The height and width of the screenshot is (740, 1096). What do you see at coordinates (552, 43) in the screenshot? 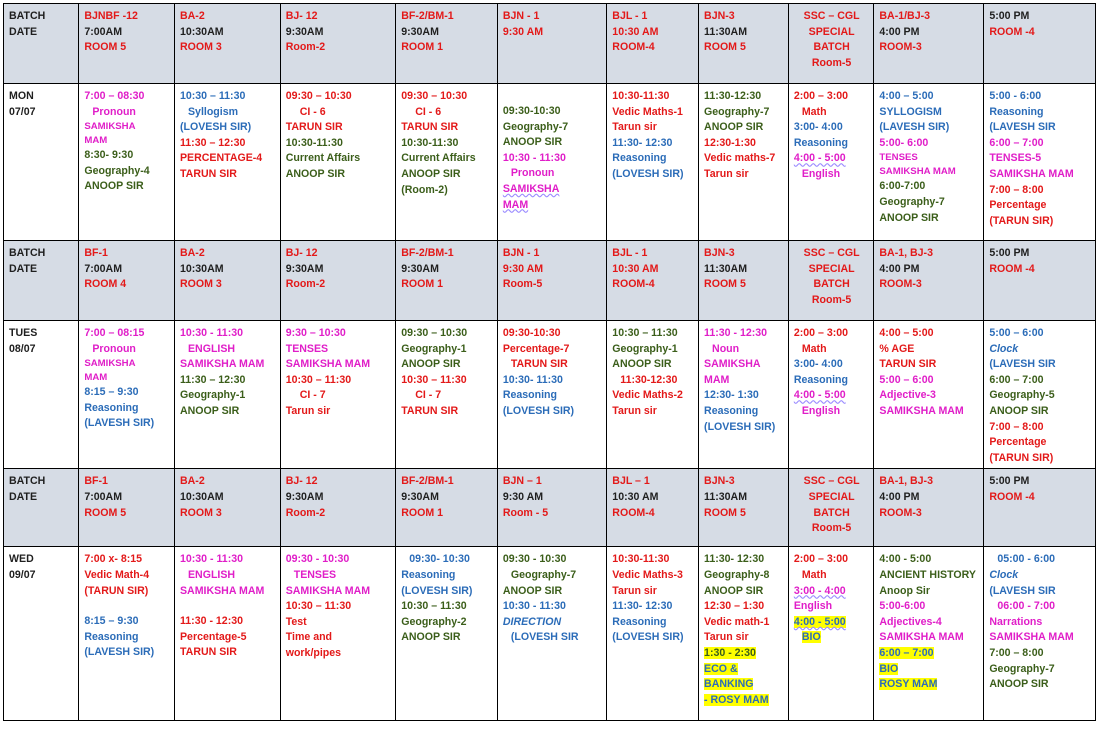
I see `batch-cell: BJN - 1 9:30 AM` at bounding box center [552, 43].